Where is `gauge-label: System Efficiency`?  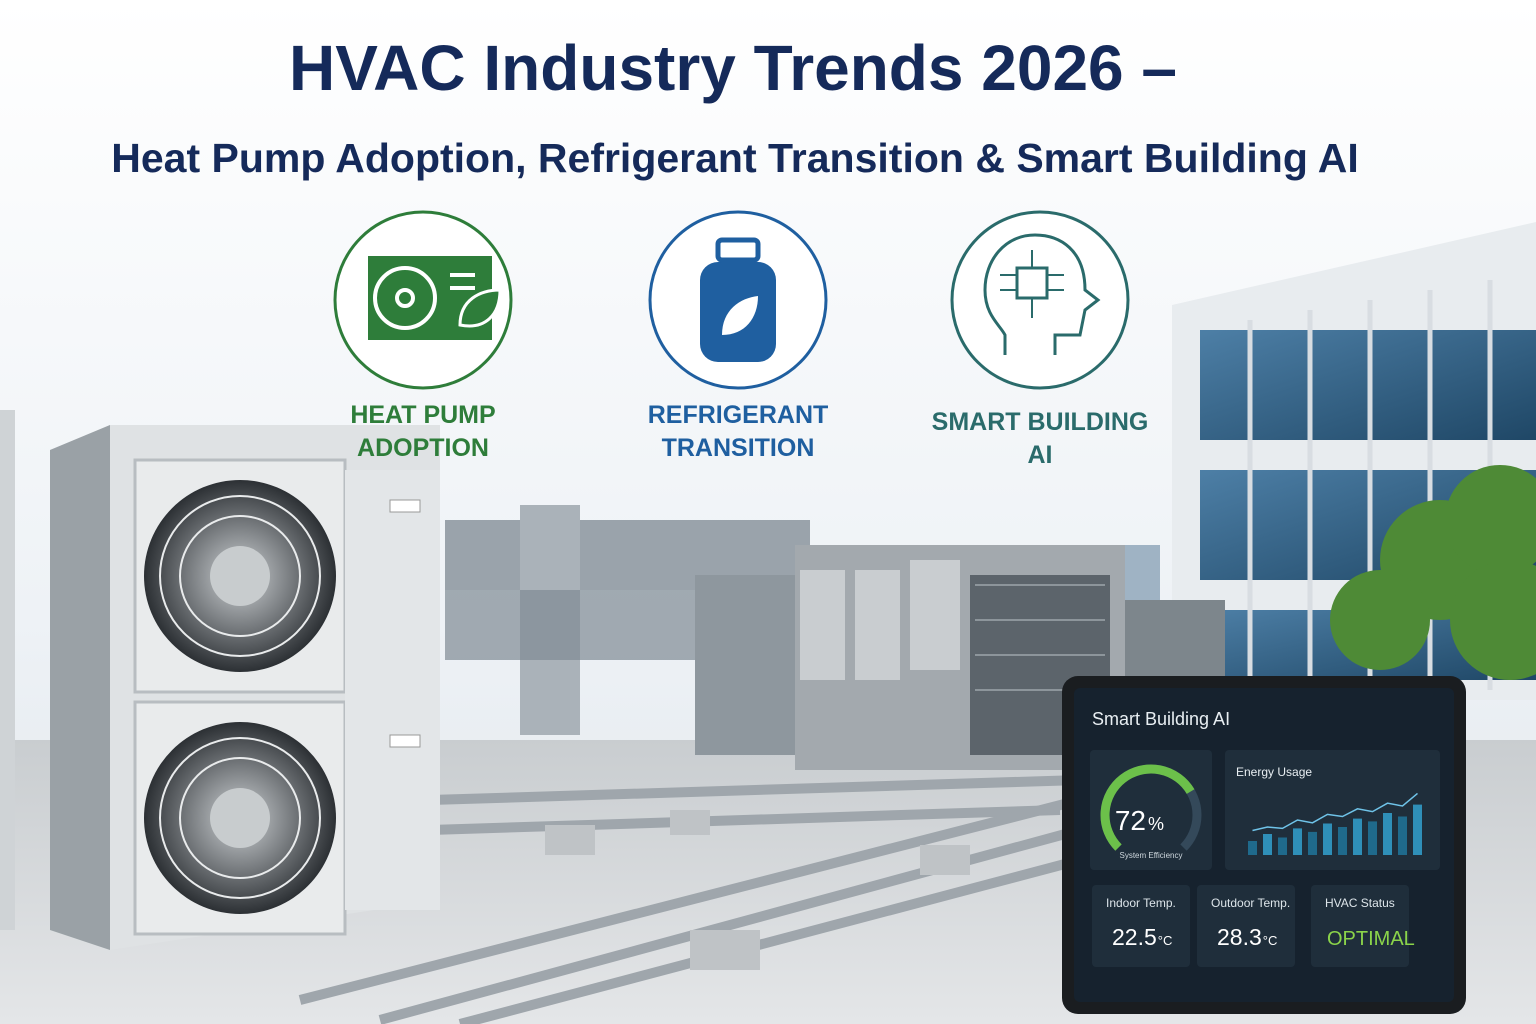
gauge-label: System Efficiency is located at coordinates (1151, 855).